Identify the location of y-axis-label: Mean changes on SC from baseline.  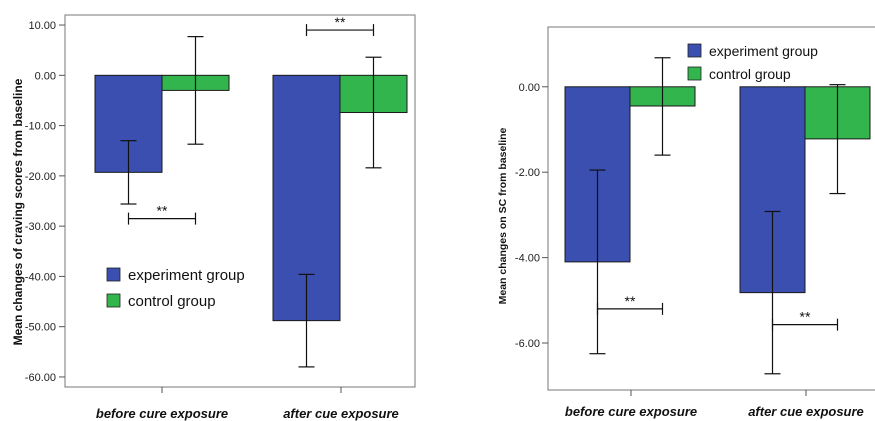
(503, 215).